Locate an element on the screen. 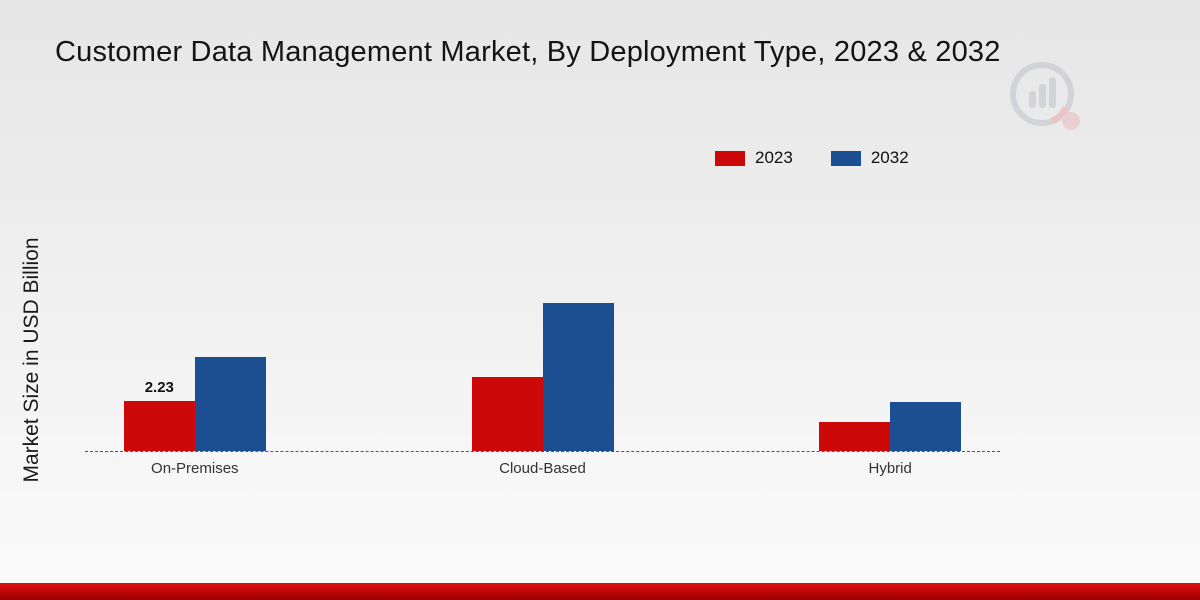  legend: 2023 2032 is located at coordinates (812, 158).